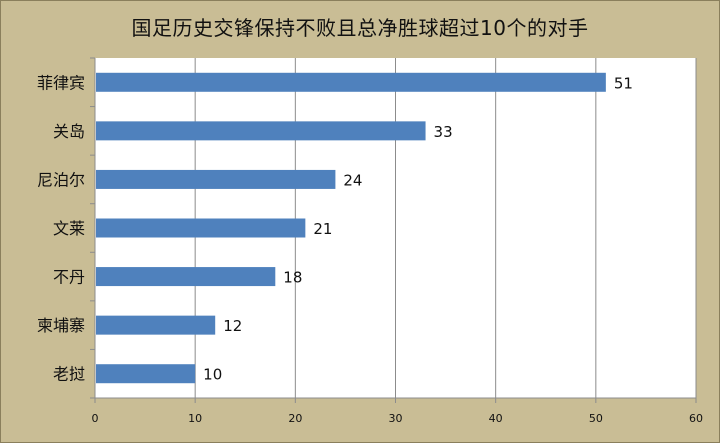 The height and width of the screenshot is (443, 720). What do you see at coordinates (232, 326) in the screenshot?
I see `bar-value-label: 12` at bounding box center [232, 326].